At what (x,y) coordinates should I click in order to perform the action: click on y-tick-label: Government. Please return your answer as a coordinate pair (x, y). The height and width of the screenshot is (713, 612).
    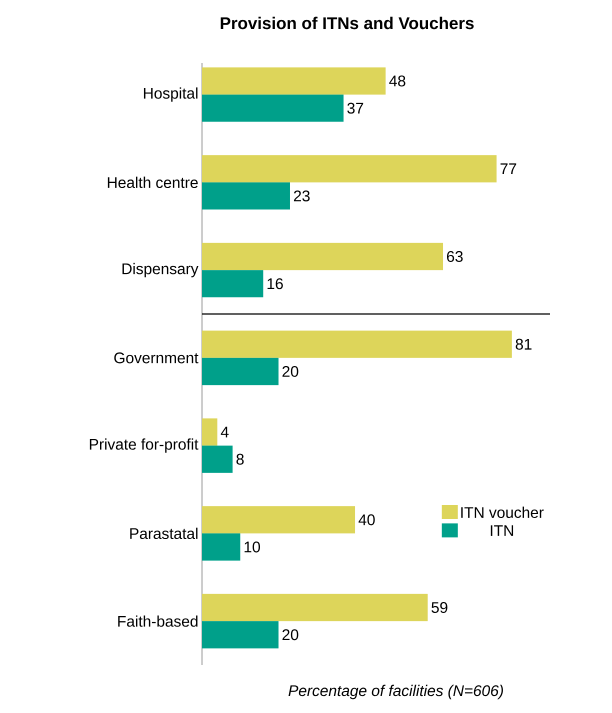
    Looking at the image, I should click on (156, 358).